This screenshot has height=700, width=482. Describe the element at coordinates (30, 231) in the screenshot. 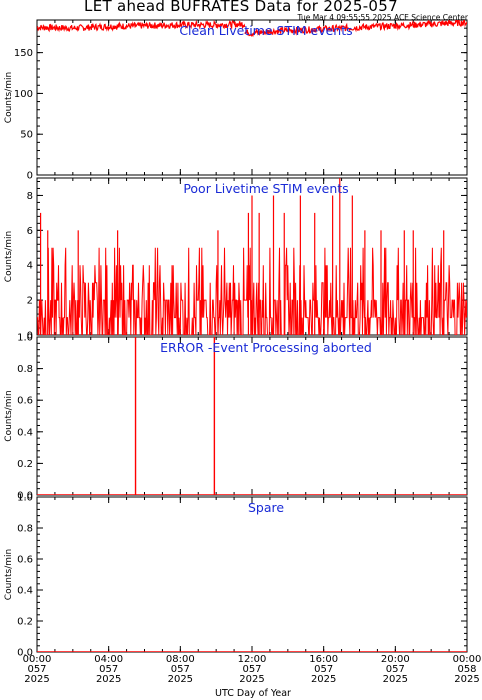

I see `y-tick-label: 6` at that location.